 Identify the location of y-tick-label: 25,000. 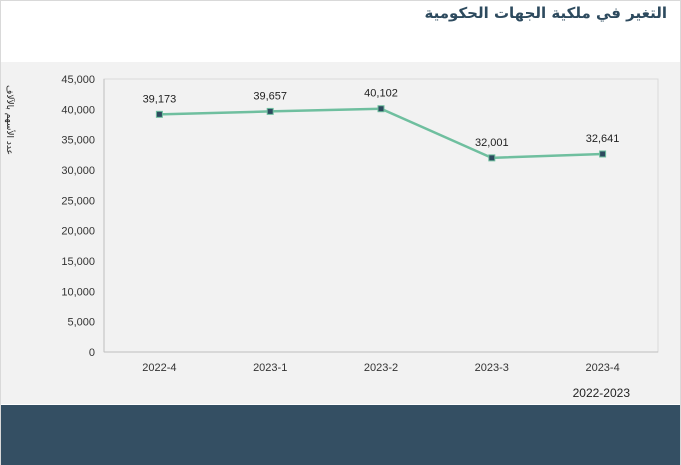
(78, 201).